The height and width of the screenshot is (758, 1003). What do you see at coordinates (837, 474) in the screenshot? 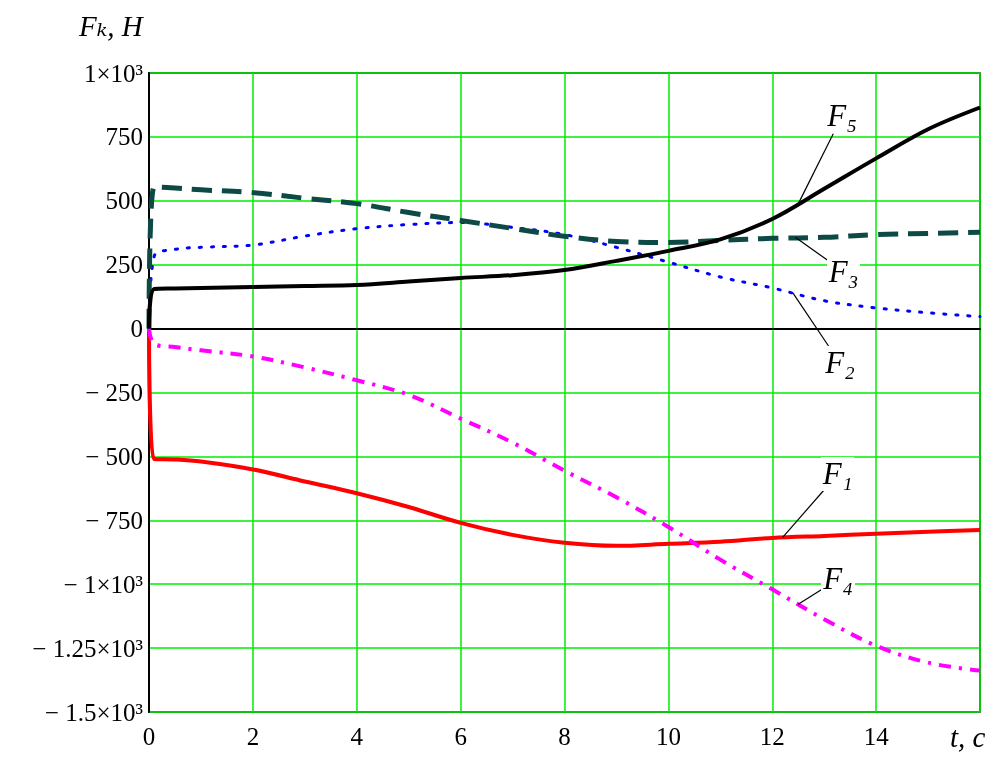
I see `annotation: F₁` at bounding box center [837, 474].